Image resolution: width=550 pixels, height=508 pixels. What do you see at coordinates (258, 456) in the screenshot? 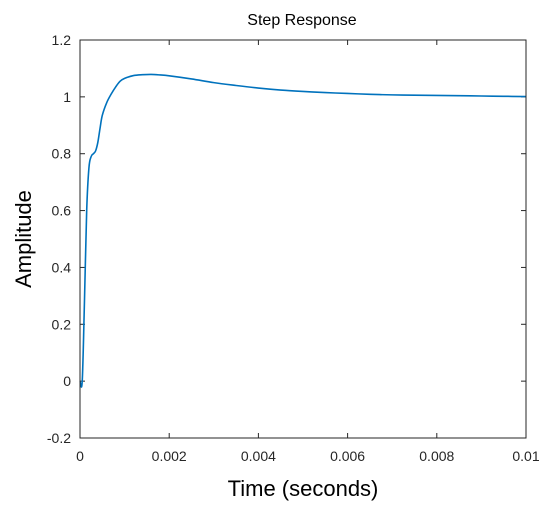
I see `x-tick-label: 0.004` at bounding box center [258, 456].